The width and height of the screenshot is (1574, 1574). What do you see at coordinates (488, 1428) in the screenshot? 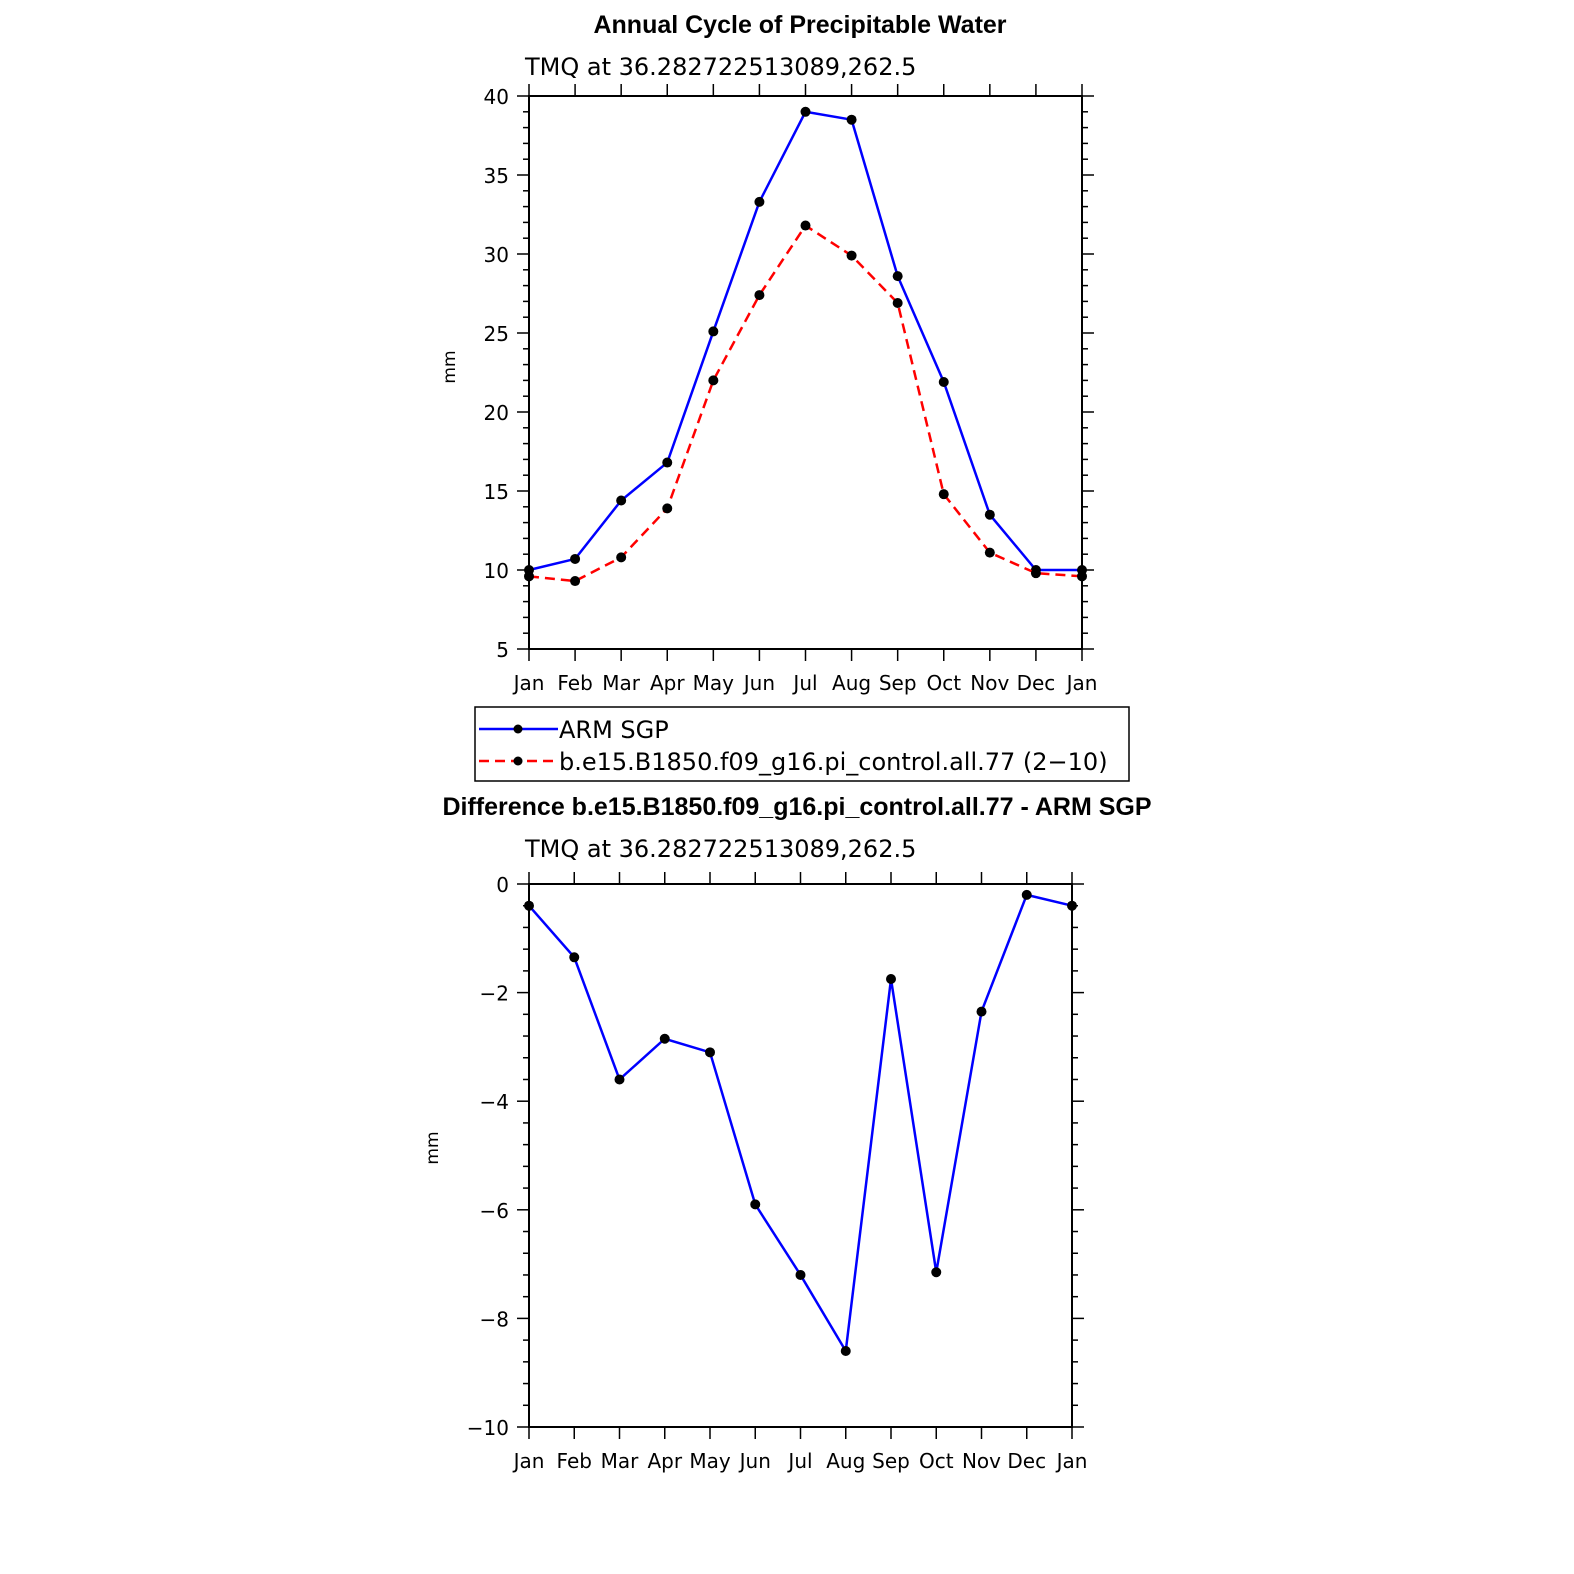
I see `y-tick-label: −10` at bounding box center [488, 1428].